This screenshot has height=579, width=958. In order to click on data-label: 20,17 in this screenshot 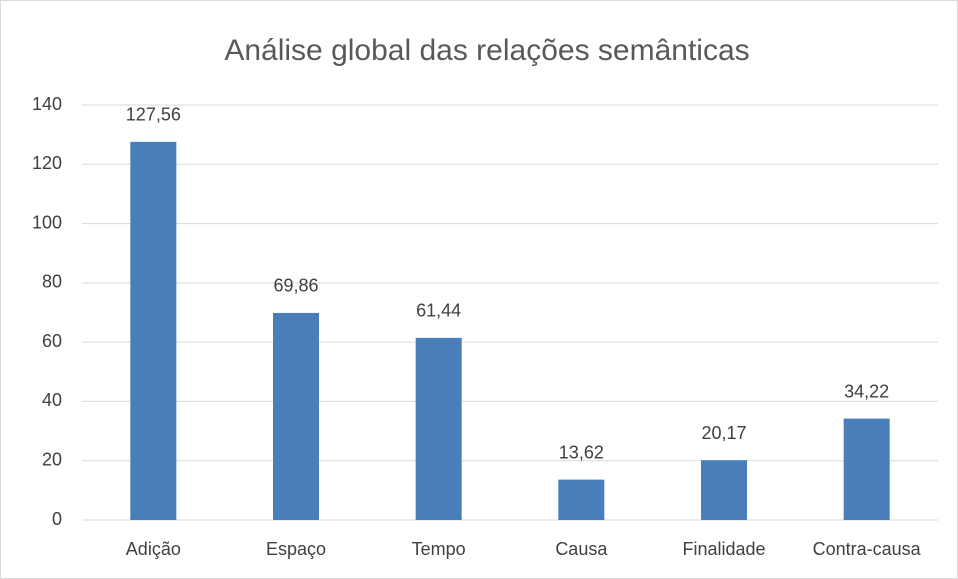, I will do `click(723, 433)`.